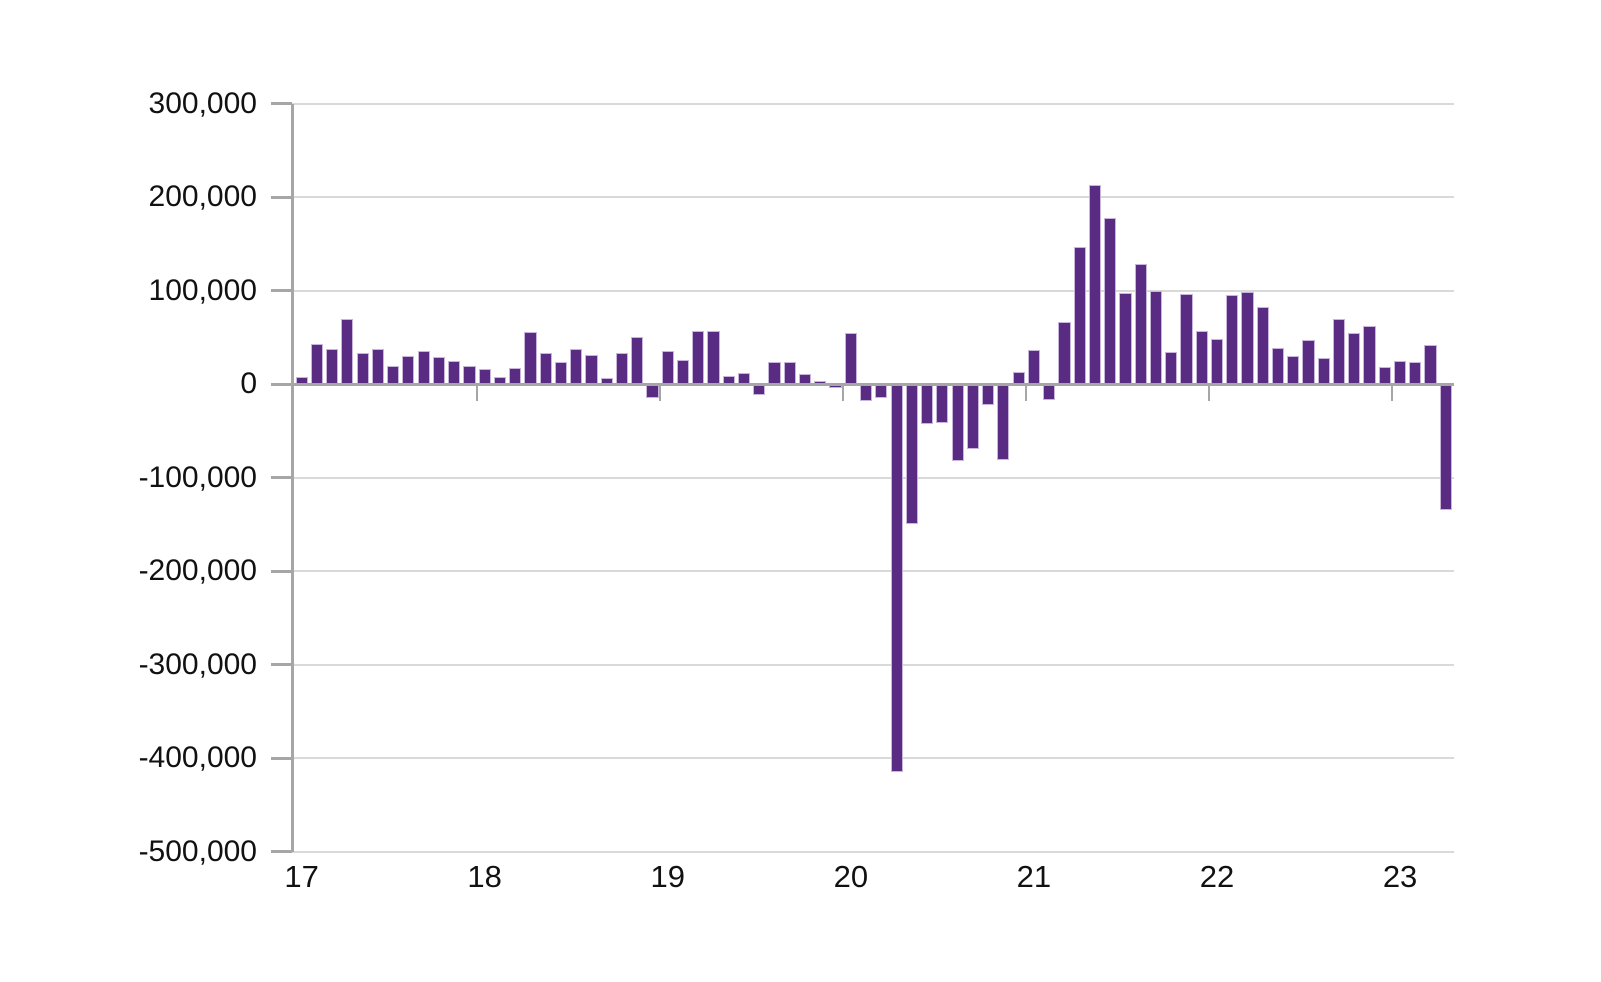  I want to click on y-axis-tick-label: -100,000, so click(197, 477).